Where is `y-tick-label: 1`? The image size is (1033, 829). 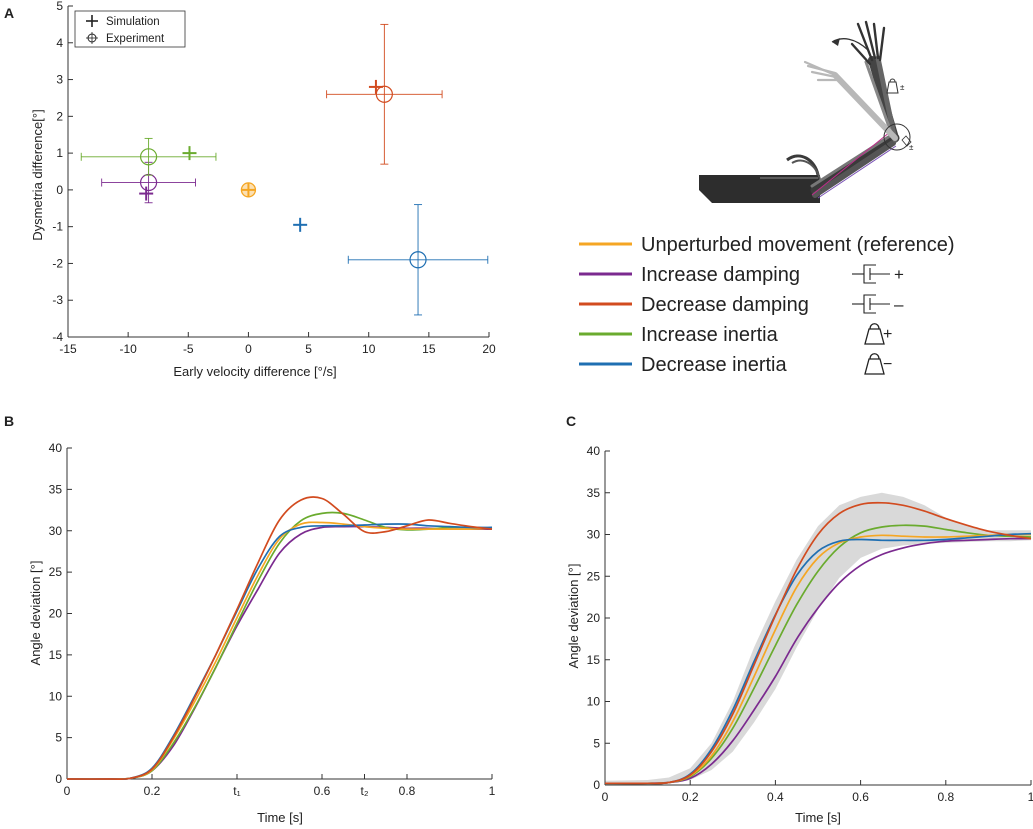
y-tick-label: 1 is located at coordinates (59, 153).